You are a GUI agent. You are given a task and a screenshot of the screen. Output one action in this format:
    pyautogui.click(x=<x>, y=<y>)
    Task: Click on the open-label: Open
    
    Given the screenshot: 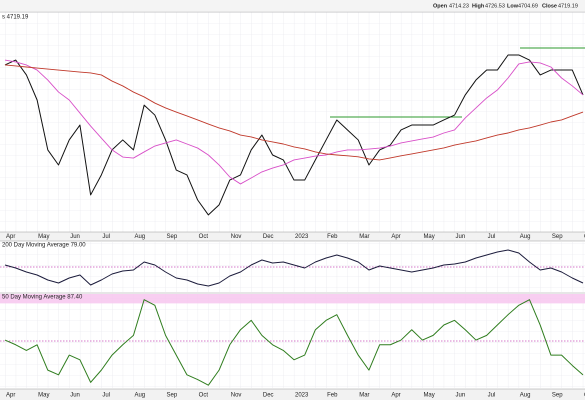 What is the action you would take?
    pyautogui.click(x=440, y=6)
    